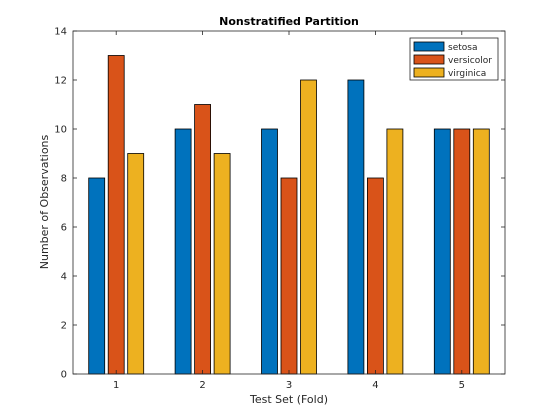 The height and width of the screenshot is (420, 560). What do you see at coordinates (64, 277) in the screenshot?
I see `y-tick-label: 4` at bounding box center [64, 277].